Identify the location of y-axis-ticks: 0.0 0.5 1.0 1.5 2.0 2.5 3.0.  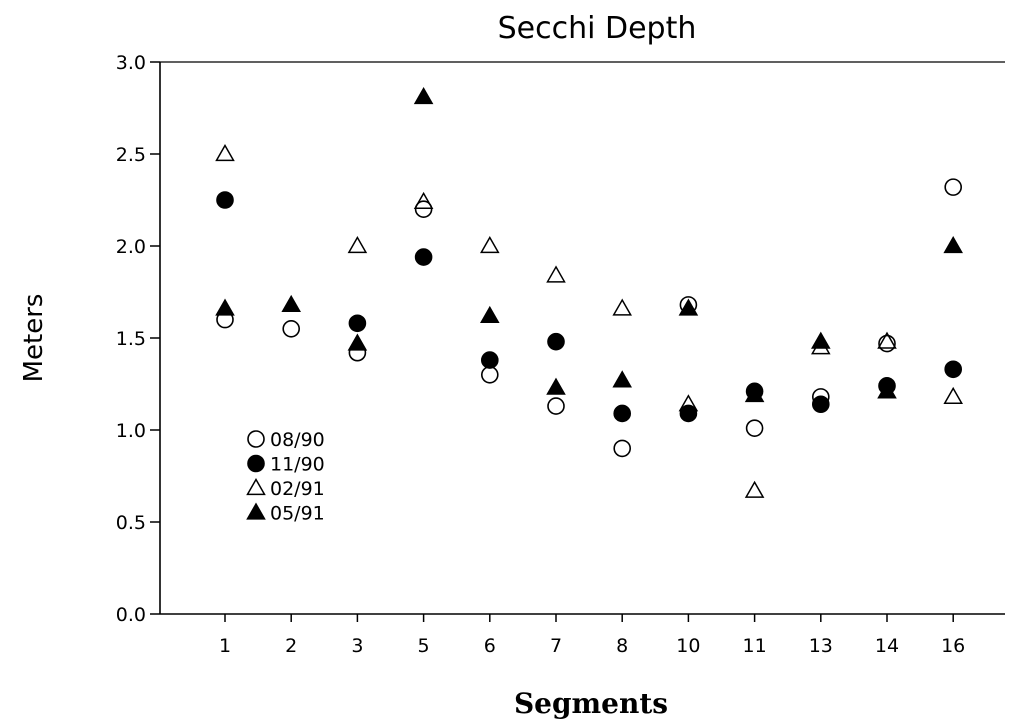
(138, 339).